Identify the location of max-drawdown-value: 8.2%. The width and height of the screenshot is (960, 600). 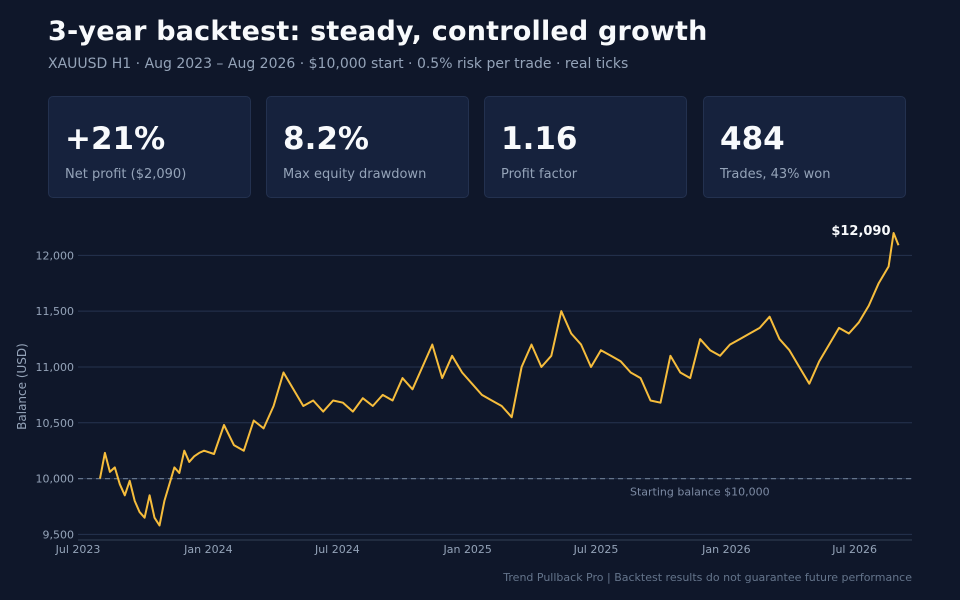
(326, 139).